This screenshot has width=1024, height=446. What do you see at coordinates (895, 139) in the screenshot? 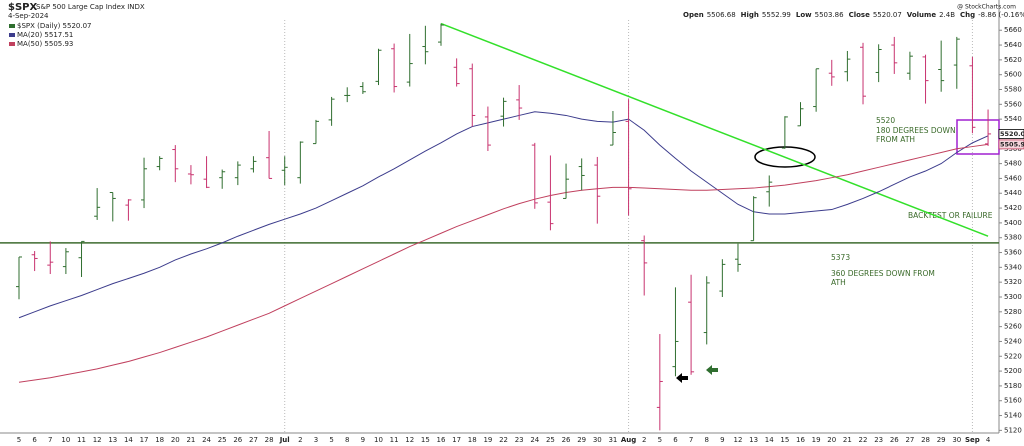
I see `annotation: FROM ATH` at bounding box center [895, 139].